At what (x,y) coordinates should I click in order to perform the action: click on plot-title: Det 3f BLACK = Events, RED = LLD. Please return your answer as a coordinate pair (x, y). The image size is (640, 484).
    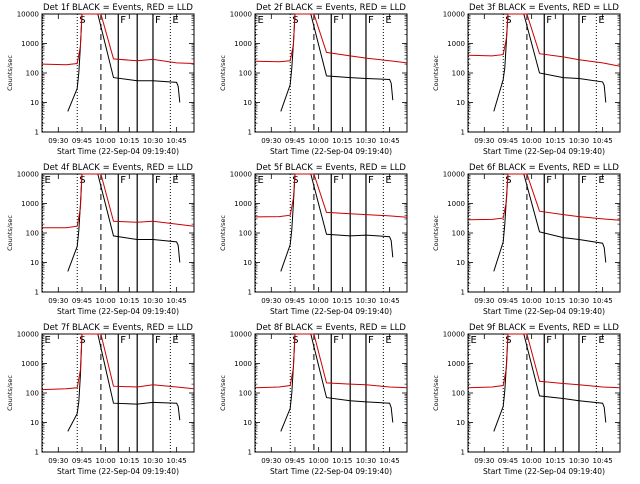
    Looking at the image, I should click on (544, 8).